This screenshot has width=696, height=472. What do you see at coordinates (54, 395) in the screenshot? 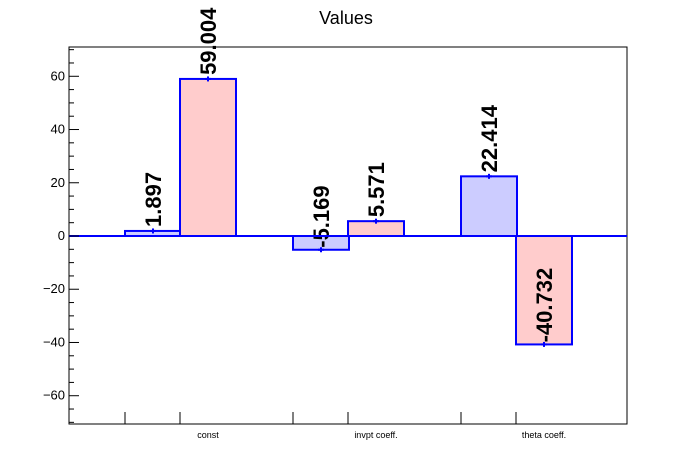
I see `y-tick-label: −60` at bounding box center [54, 395].